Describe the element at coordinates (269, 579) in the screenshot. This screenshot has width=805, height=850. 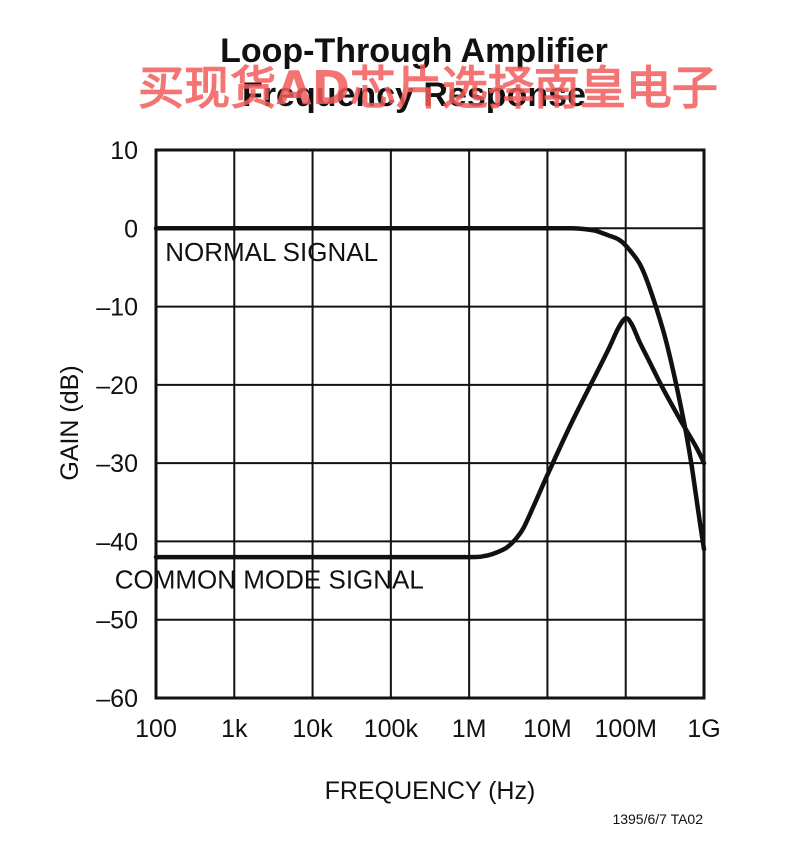
I see `common-mode-signal-label: COMMON MODE SIGNAL` at that location.